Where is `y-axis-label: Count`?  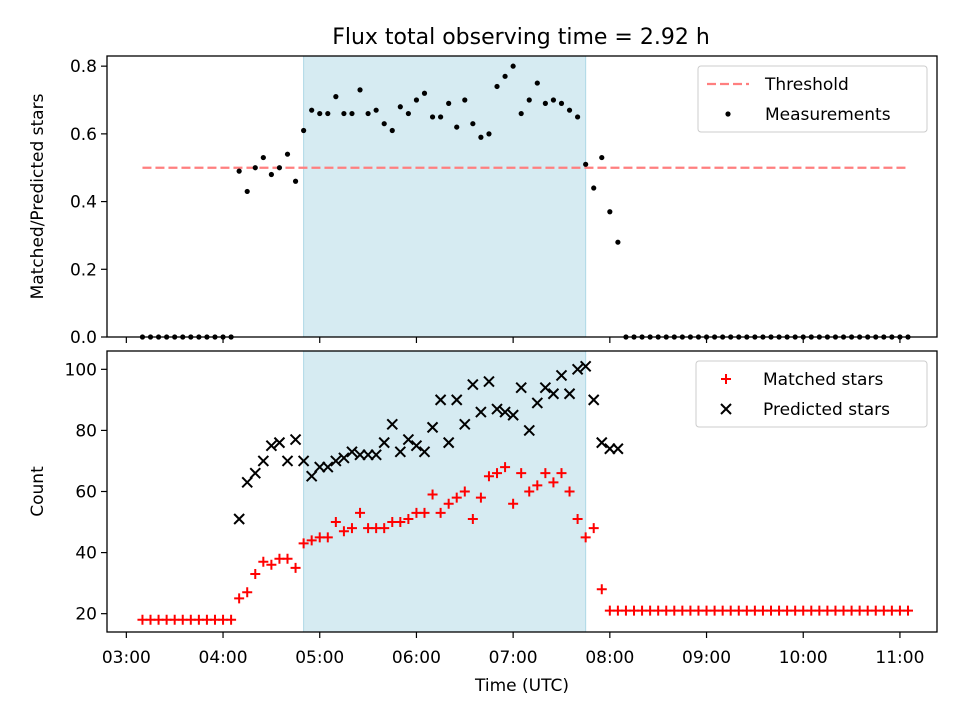
y-axis-label: Count is located at coordinates (38, 491).